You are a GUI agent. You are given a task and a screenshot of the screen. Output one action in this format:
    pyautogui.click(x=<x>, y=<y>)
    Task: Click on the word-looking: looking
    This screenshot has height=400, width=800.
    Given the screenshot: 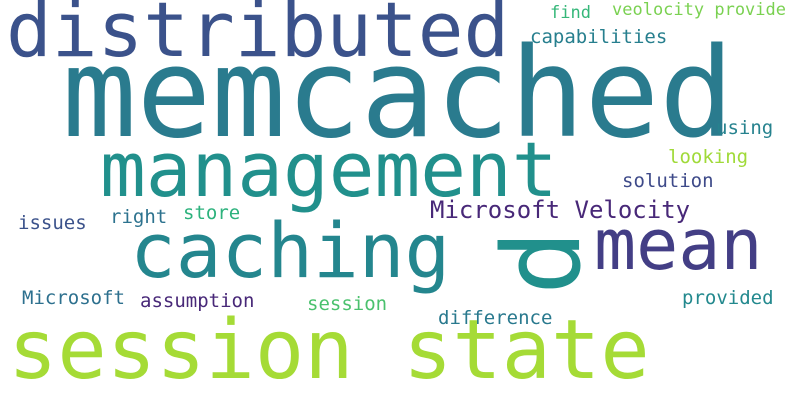 What is the action you would take?
    pyautogui.click(x=708, y=157)
    